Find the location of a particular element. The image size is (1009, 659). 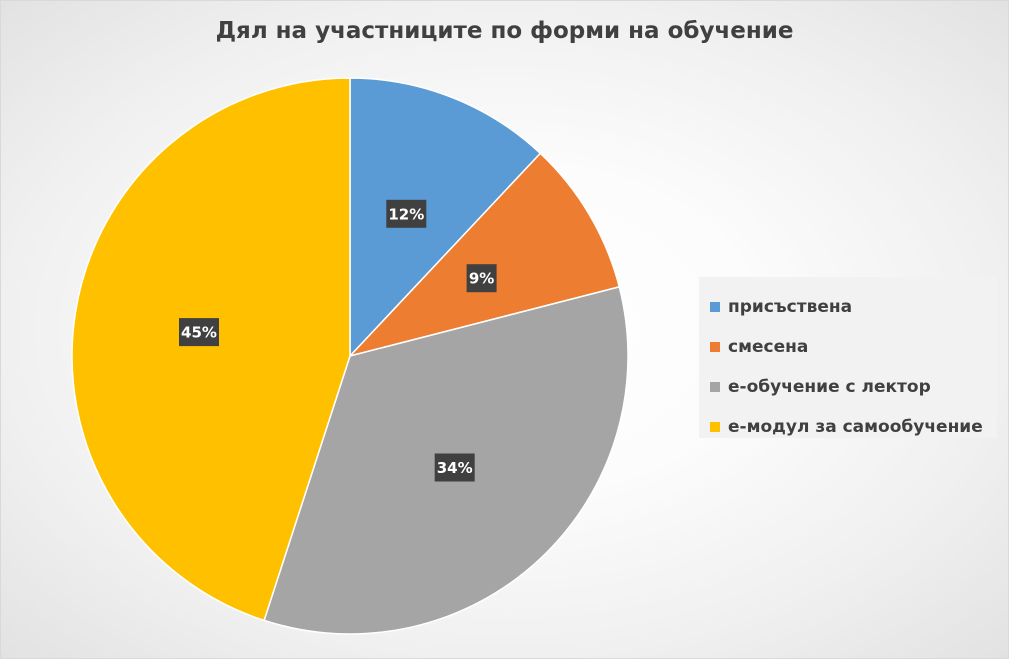

data-label-elearning-lecturer: 34% is located at coordinates (454, 467).